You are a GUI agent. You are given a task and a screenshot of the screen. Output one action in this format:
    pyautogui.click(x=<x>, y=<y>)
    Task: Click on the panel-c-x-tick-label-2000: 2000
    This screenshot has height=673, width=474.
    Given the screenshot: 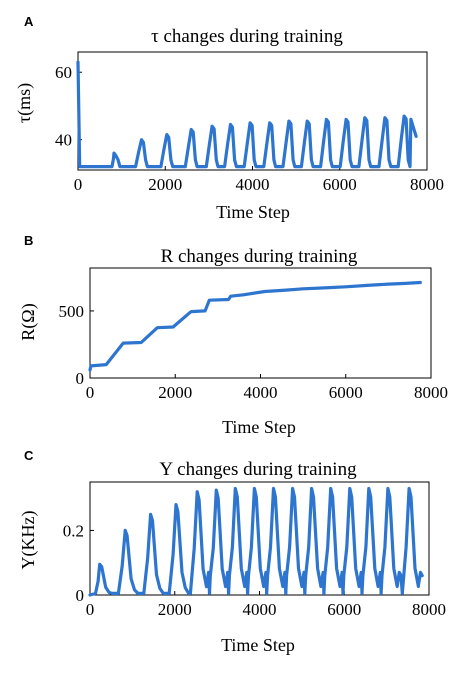 What is the action you would take?
    pyautogui.click(x=175, y=609)
    